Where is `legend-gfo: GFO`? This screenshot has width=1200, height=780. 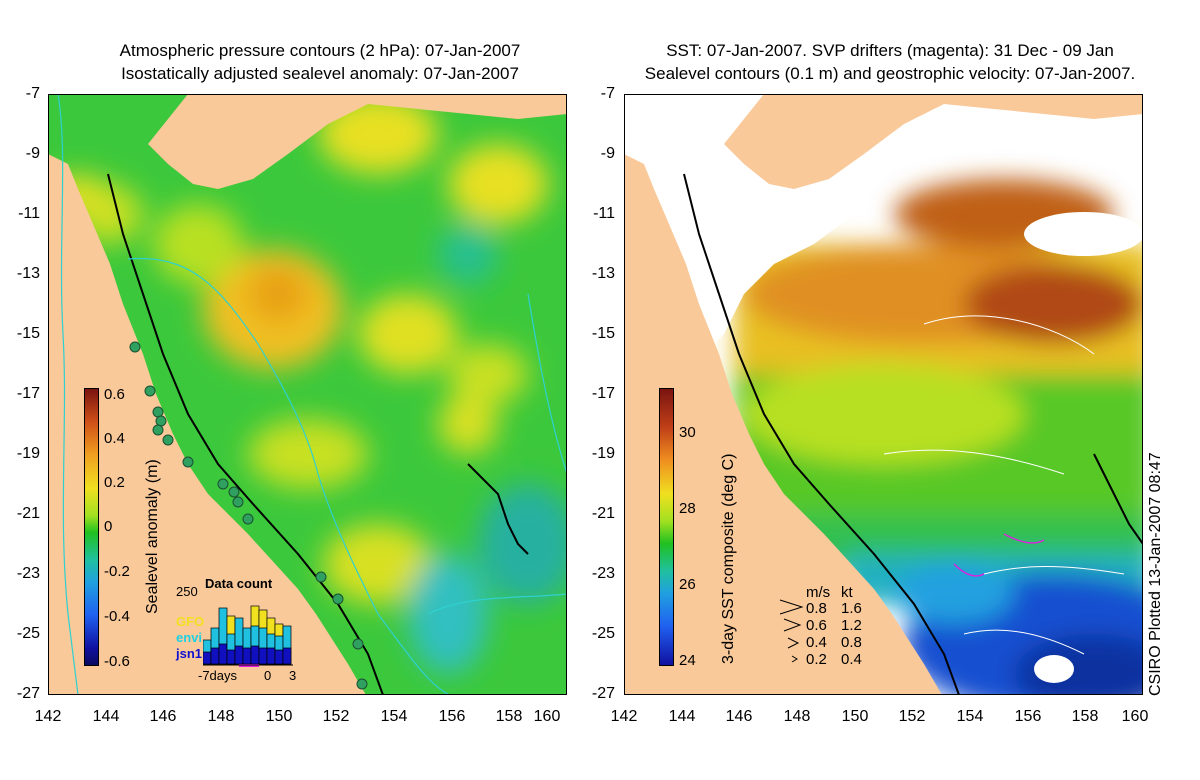 legend-gfo: GFO is located at coordinates (190, 621).